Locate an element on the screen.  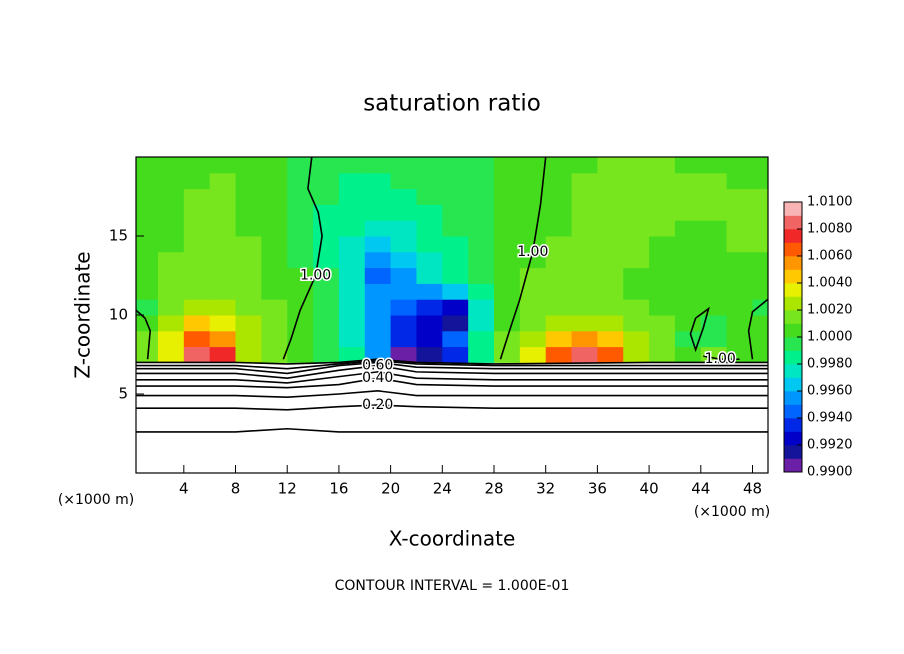
x-tick-label: 4 is located at coordinates (184, 489).